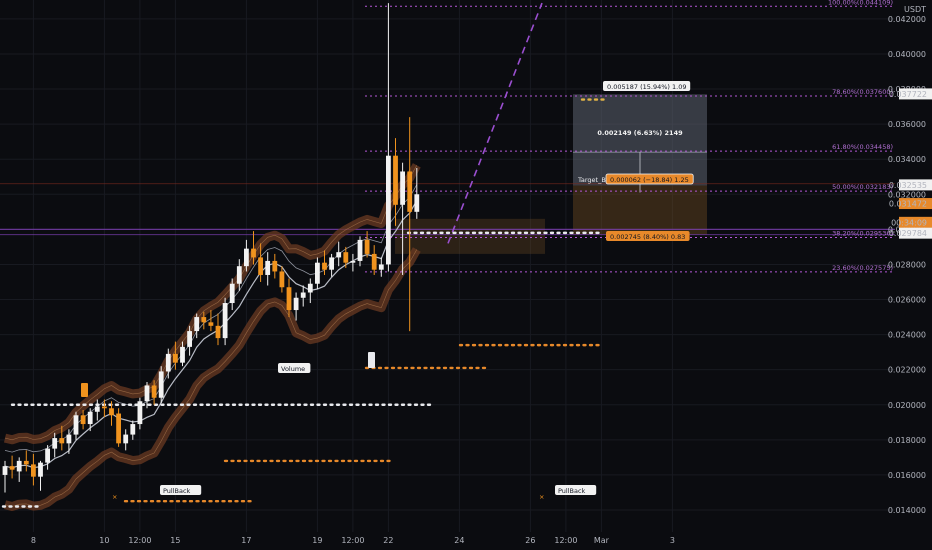 This screenshot has height=550, width=932. Describe the element at coordinates (672, 540) in the screenshot. I see `time-tick: 3` at that location.